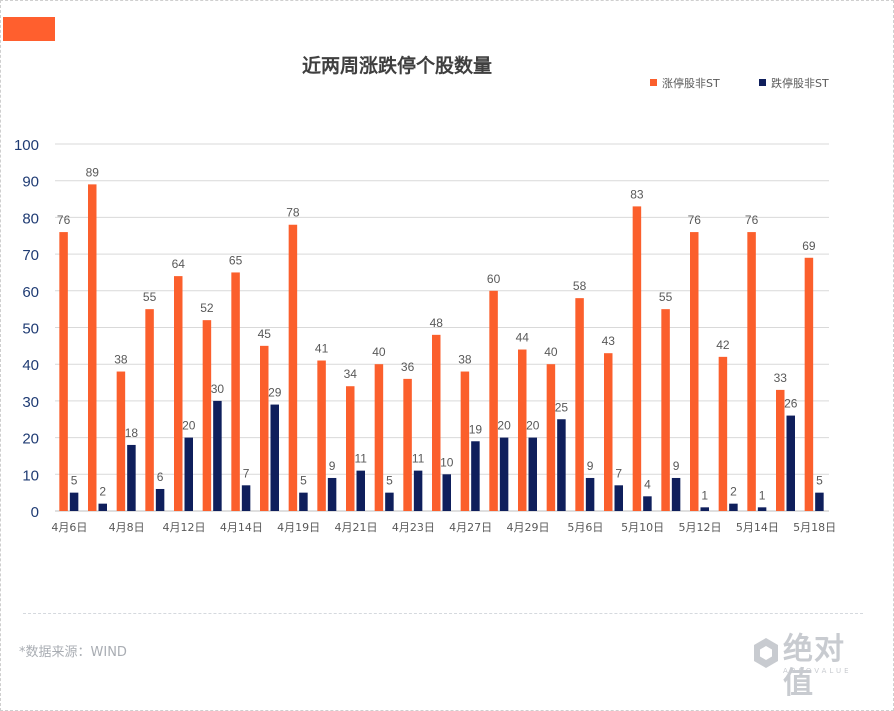 Image resolution: width=894 pixels, height=711 pixels. What do you see at coordinates (121, 360) in the screenshot?
I see `data-label-1-2: 38` at bounding box center [121, 360].